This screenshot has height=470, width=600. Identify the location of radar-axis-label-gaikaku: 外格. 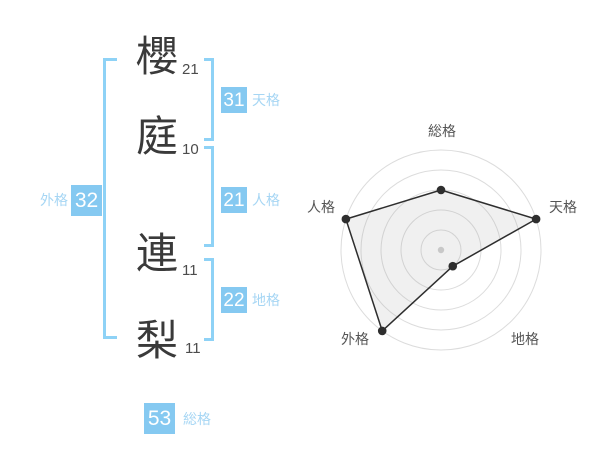
(355, 339).